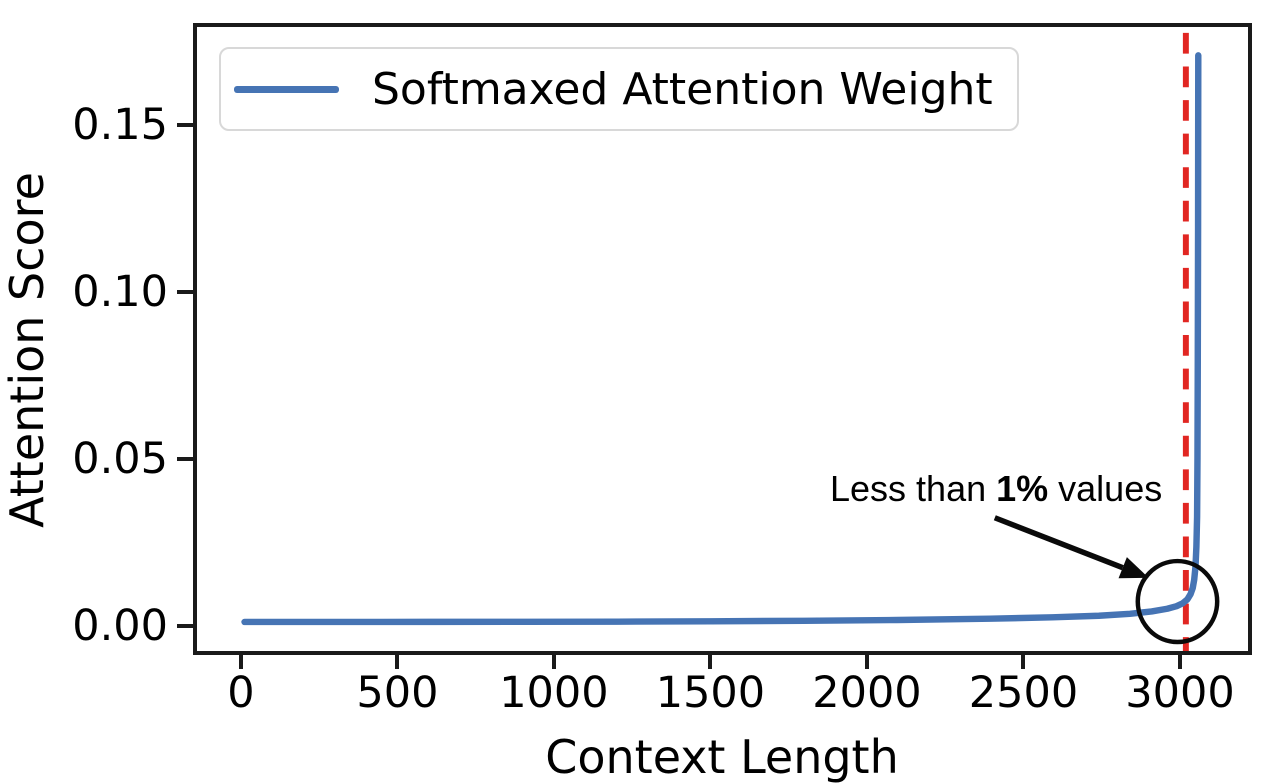 The height and width of the screenshot is (783, 1280). What do you see at coordinates (913, 488) in the screenshot?
I see `annotation-text-prefix: Less than` at bounding box center [913, 488].